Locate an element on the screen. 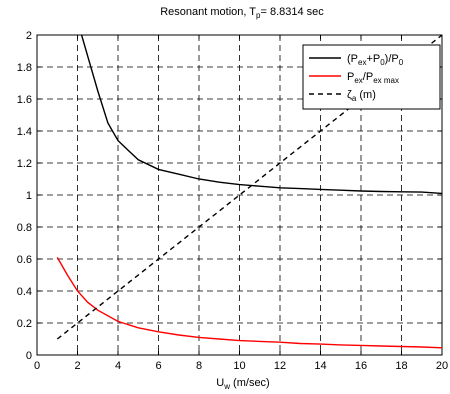 This screenshot has width=450, height=394. y-tick-label-6: 1.2 is located at coordinates (24, 164).